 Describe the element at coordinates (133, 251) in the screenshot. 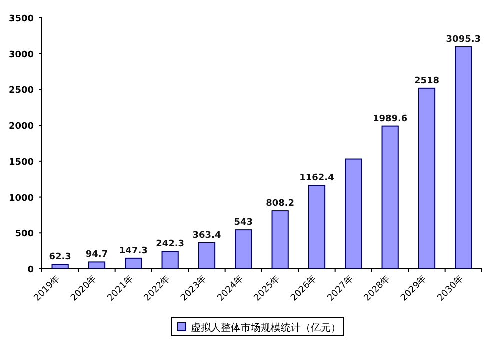

I see `data-label: 147.3` at that location.